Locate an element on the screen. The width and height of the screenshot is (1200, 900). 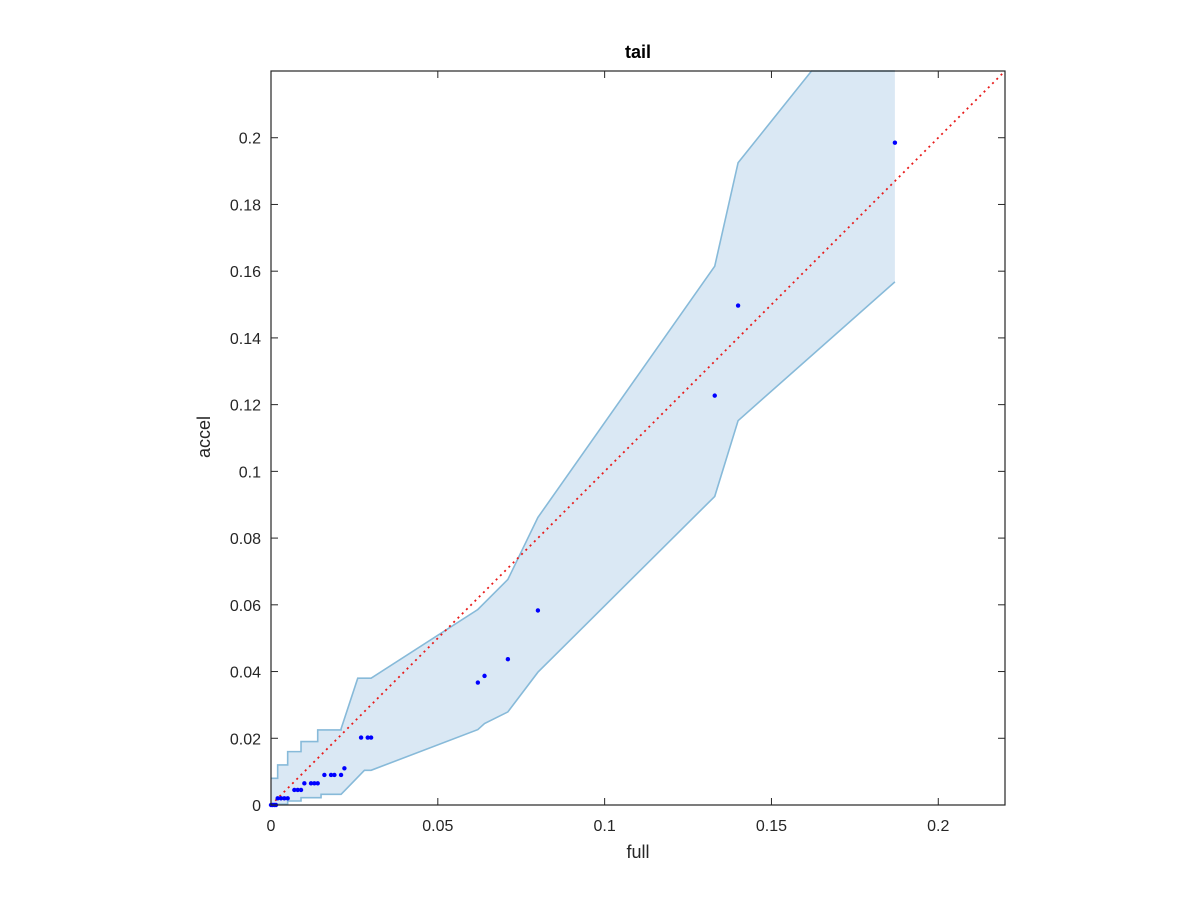
x-tick-label: 0.1 is located at coordinates (605, 826).